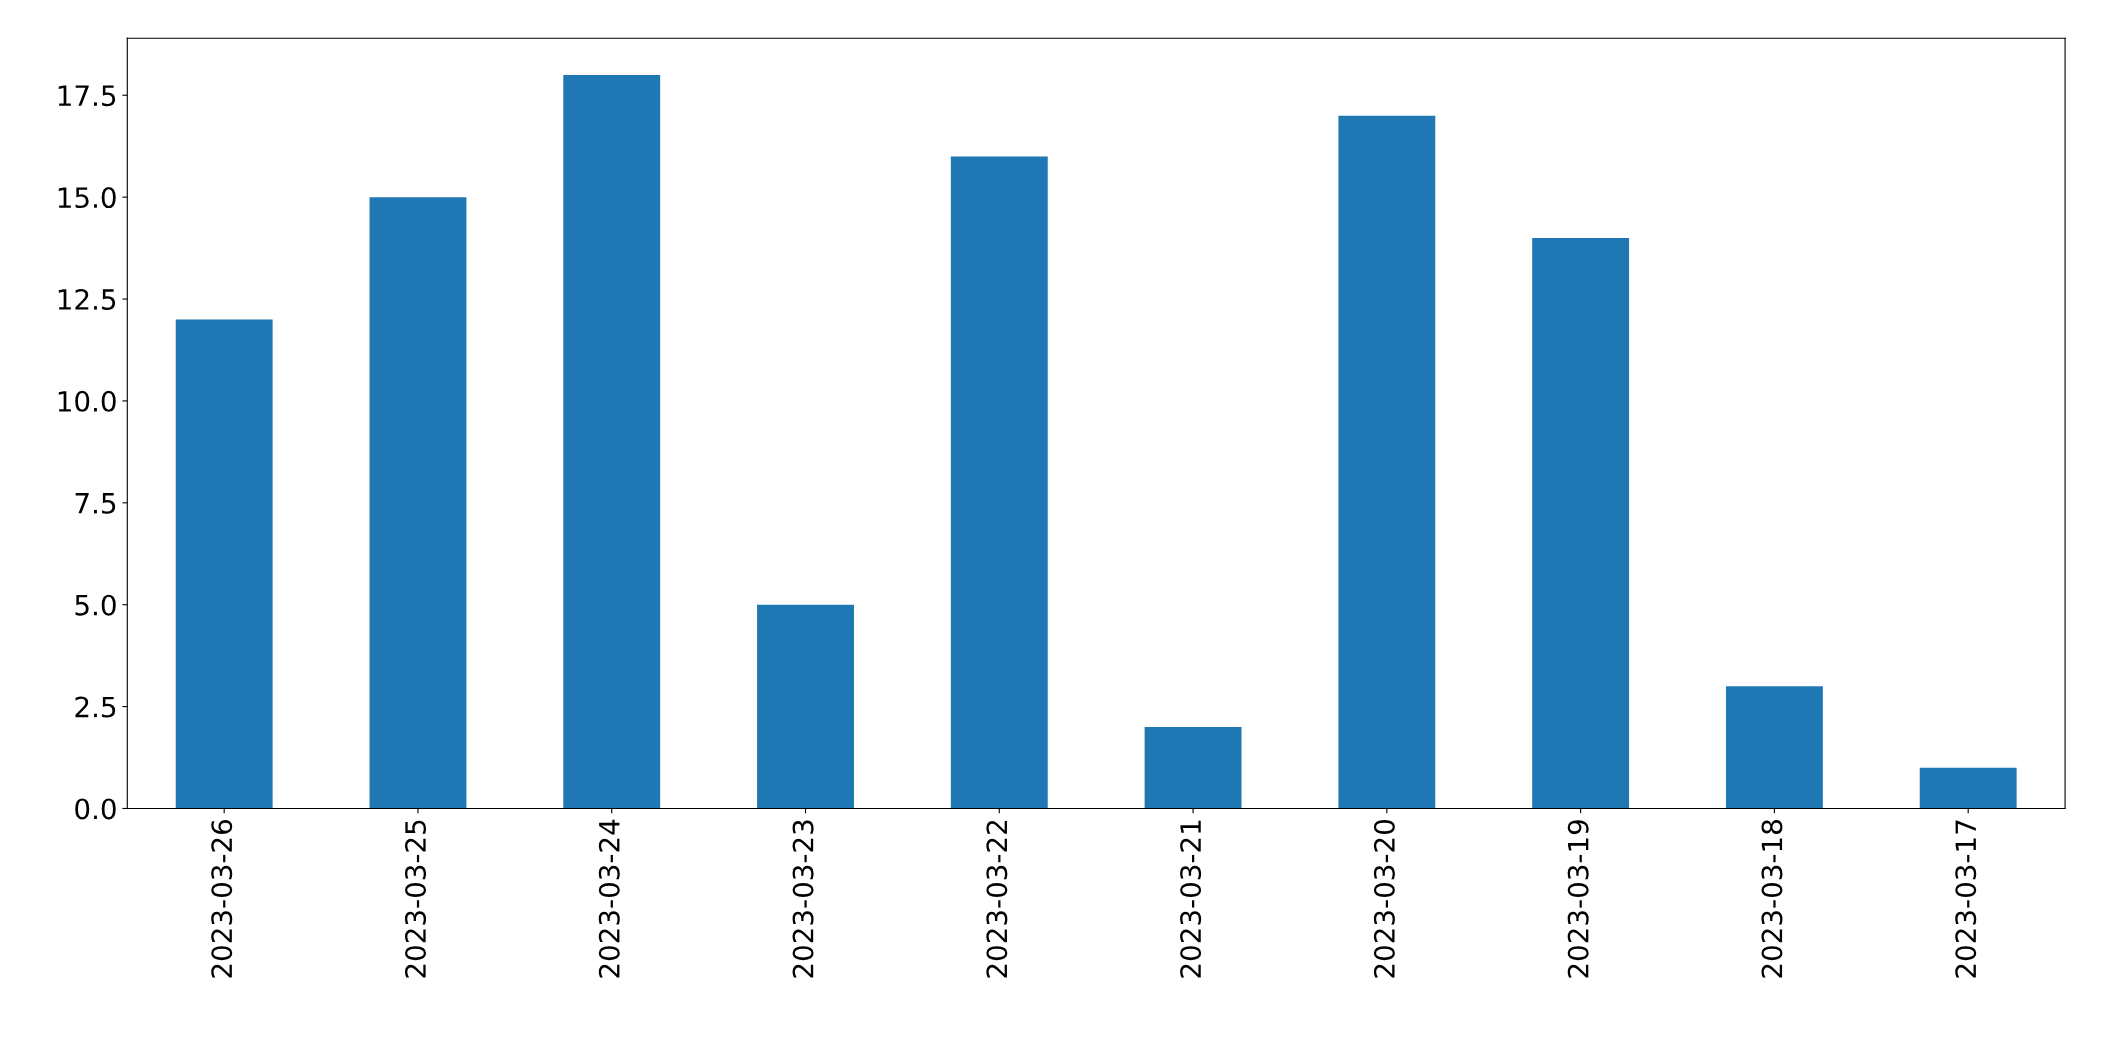  What do you see at coordinates (87, 299) in the screenshot?
I see `y-tick-label: 12.5` at bounding box center [87, 299].